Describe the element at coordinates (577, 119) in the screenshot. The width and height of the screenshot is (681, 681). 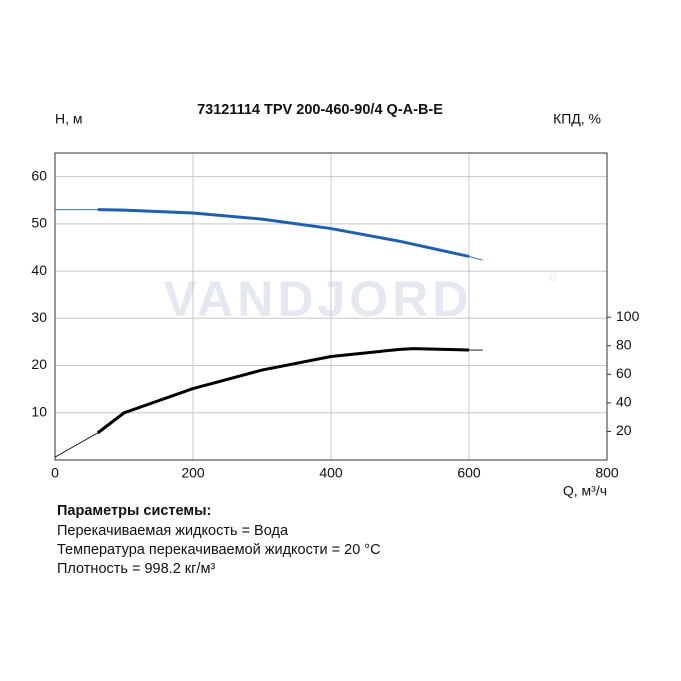
I see `y2-axis-label: КПД, %` at that location.